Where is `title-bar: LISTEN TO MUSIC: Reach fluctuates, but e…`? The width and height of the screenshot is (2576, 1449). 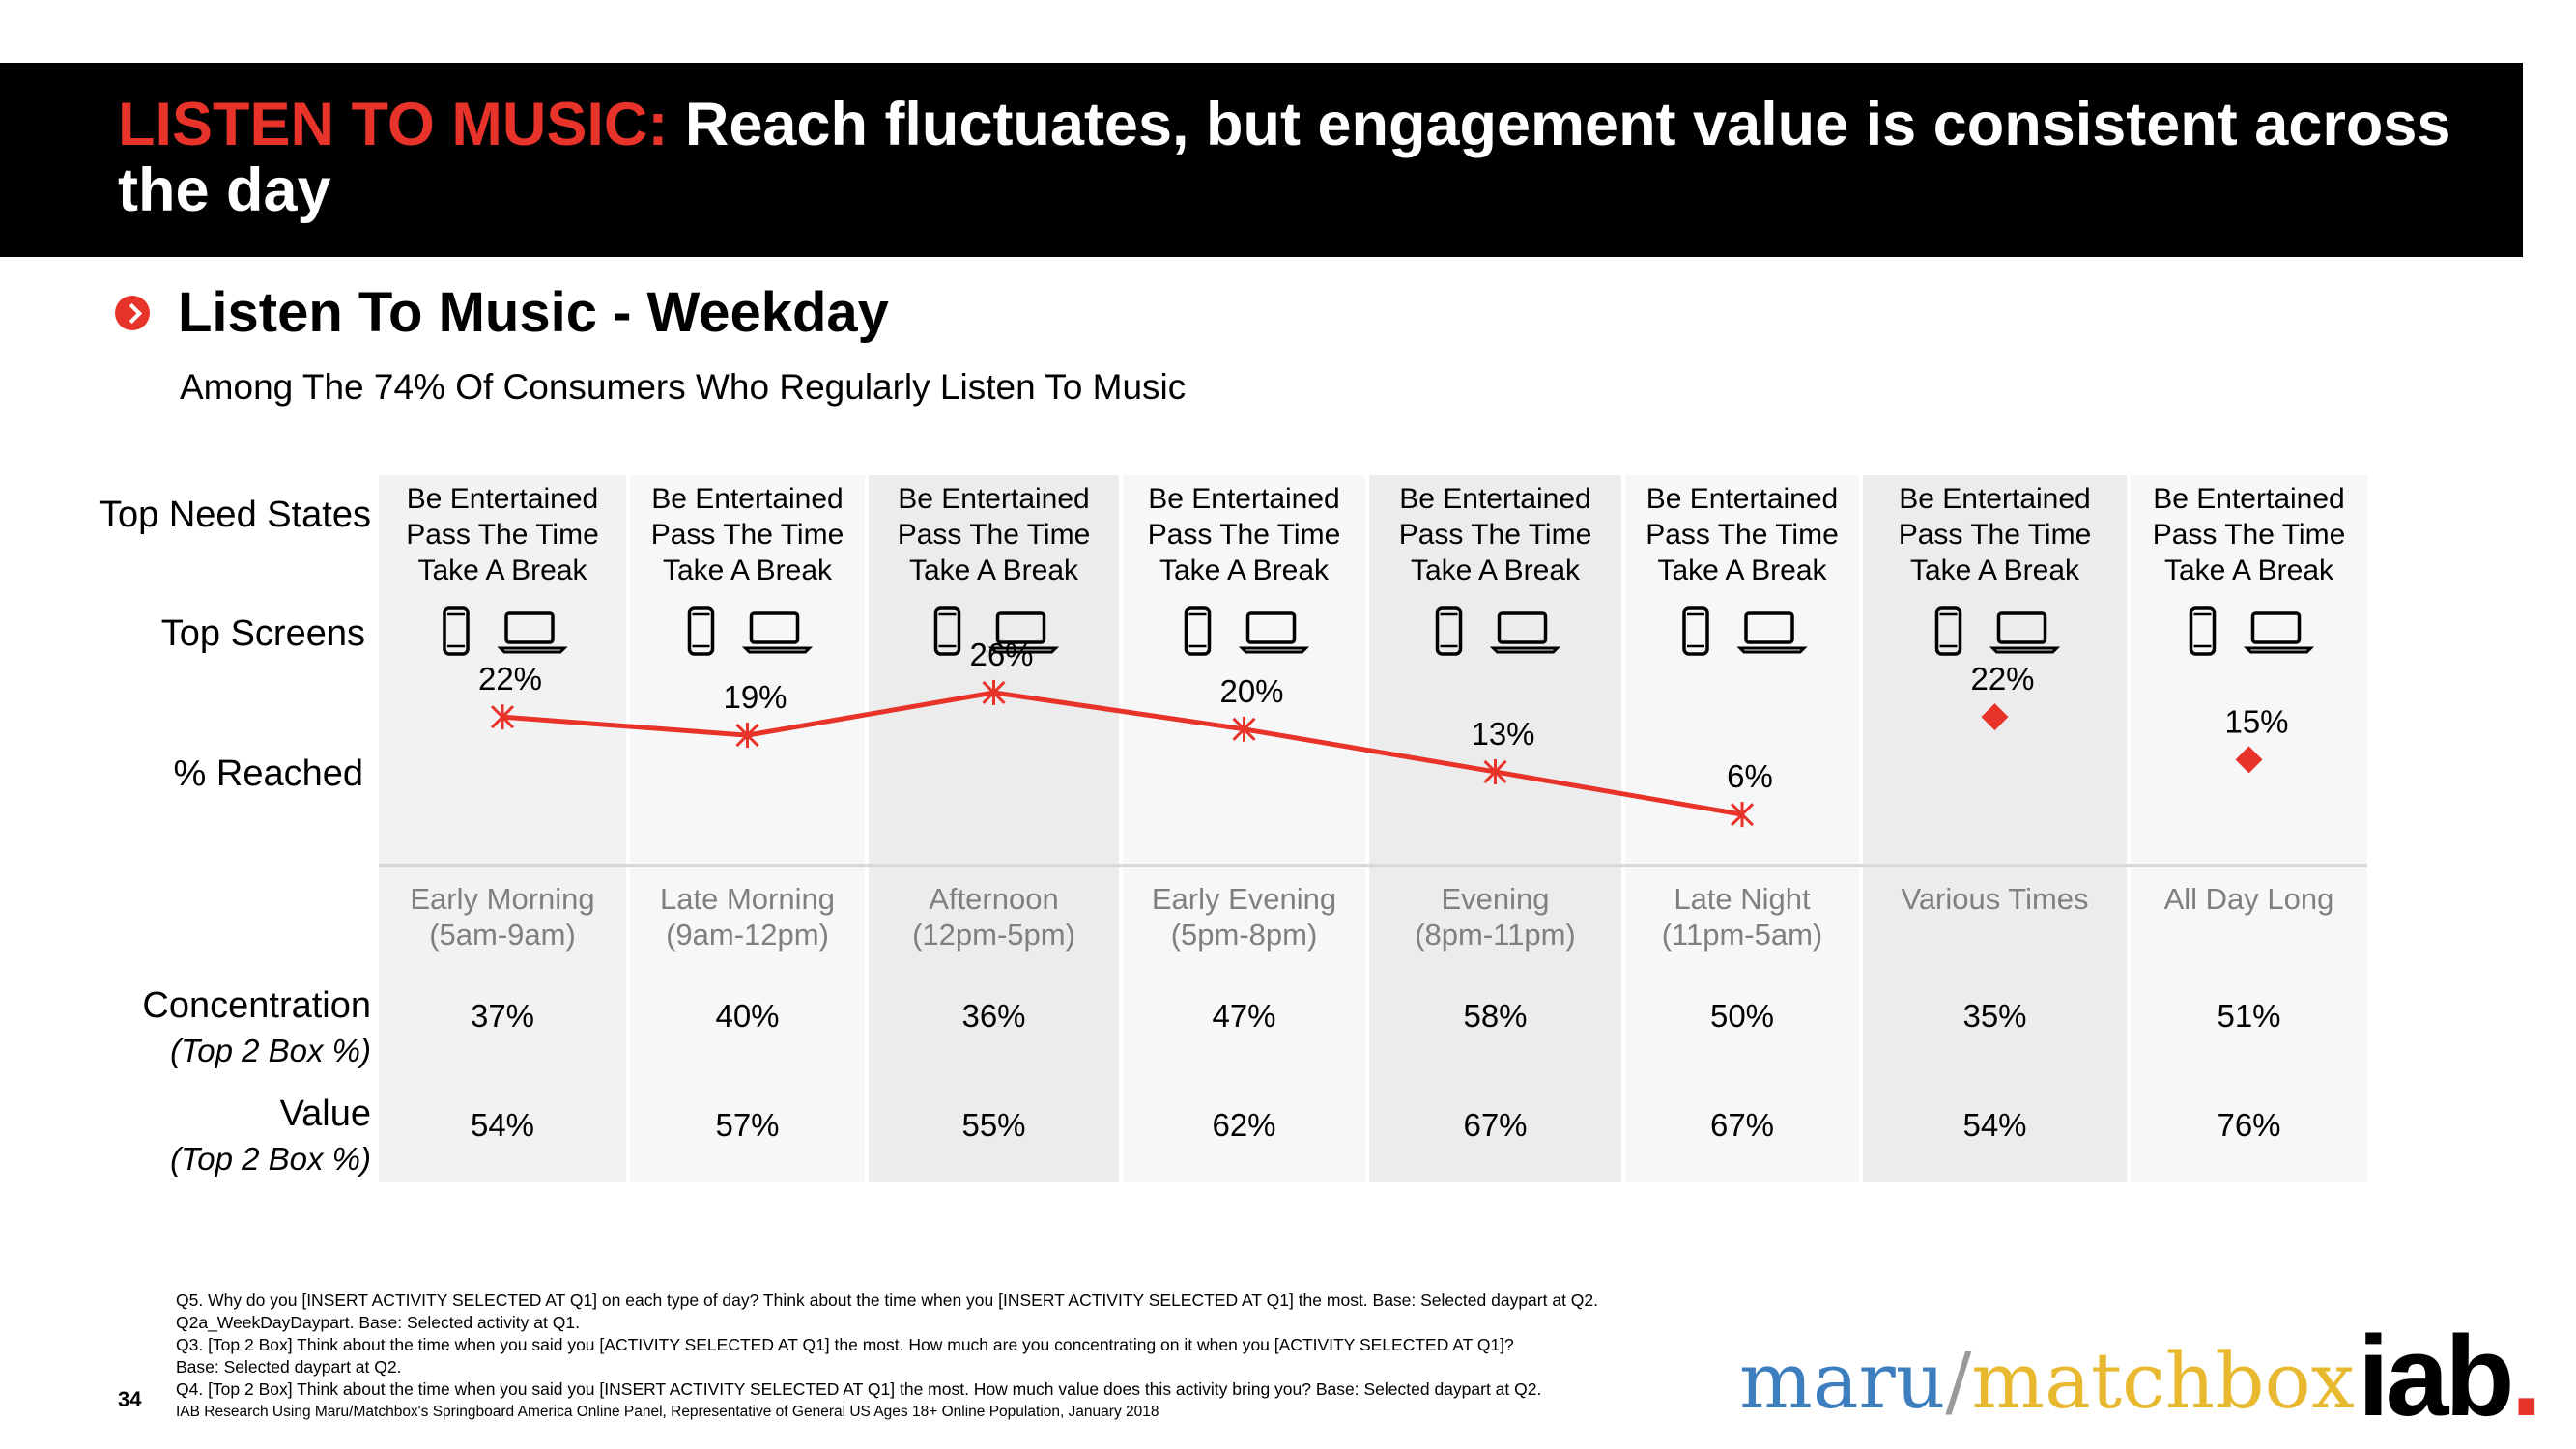 title-bar: LISTEN TO MUSIC: Reach fluctuates, but e… is located at coordinates (1262, 160).